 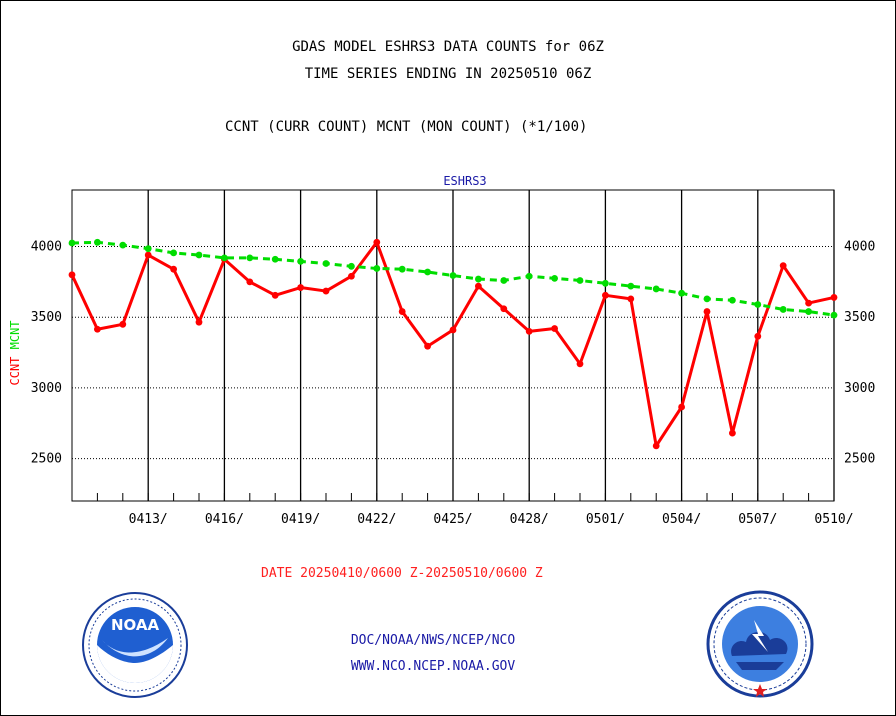 I want to click on x-tick-label: 0501/, so click(x=605, y=519).